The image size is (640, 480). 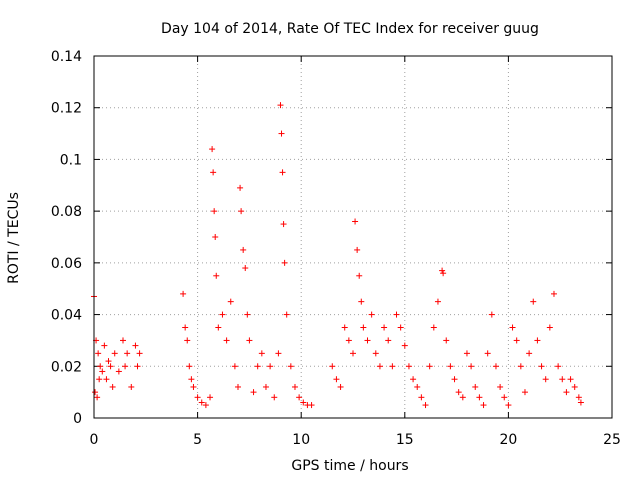 I want to click on y-tick-label: 0, so click(x=77, y=419).